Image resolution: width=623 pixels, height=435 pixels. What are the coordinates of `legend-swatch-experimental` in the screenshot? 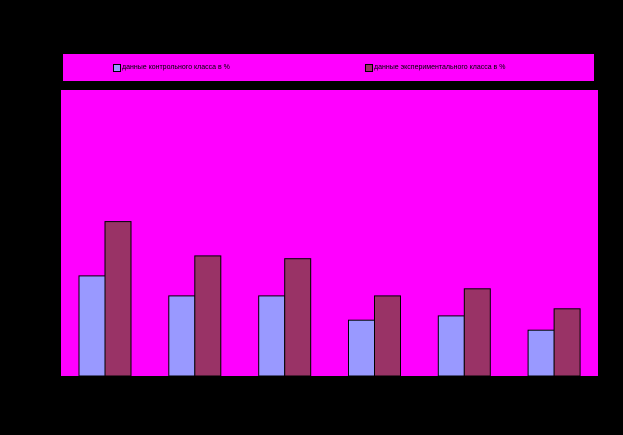 It's located at (369, 68).